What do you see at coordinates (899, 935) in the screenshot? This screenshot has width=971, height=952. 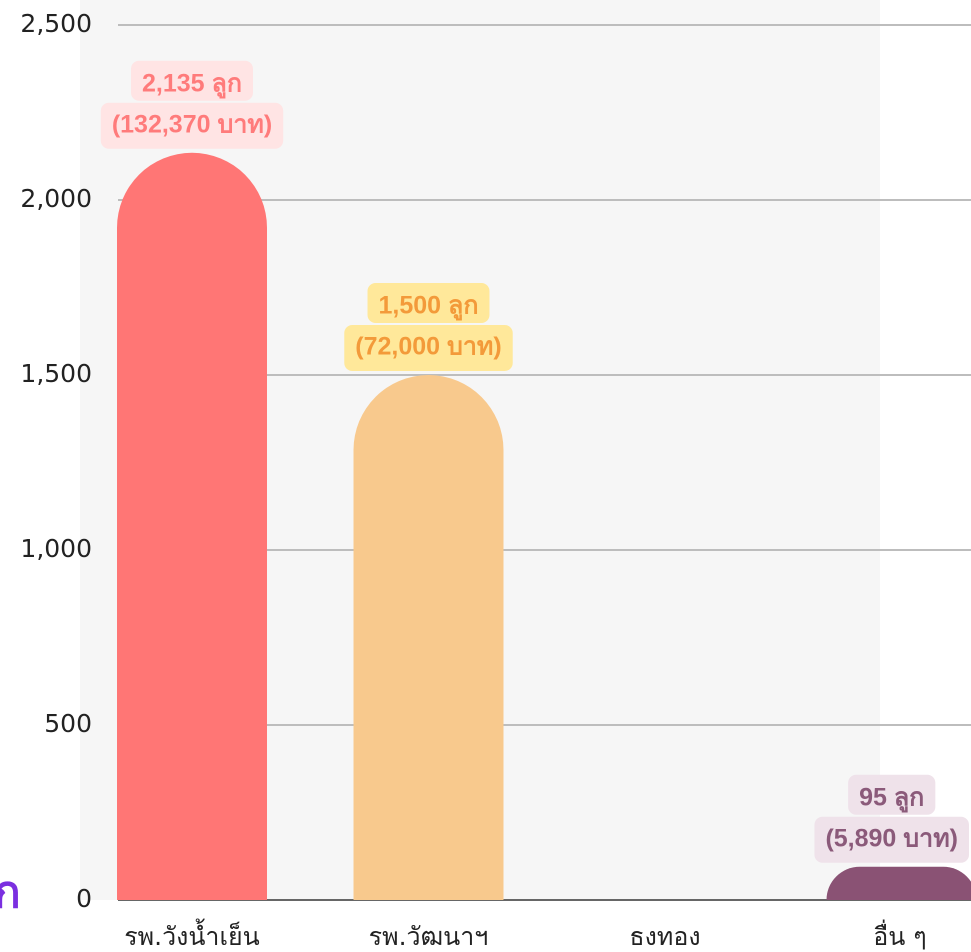 I see `x-tick-label: อื่น ๆ` at bounding box center [899, 935].